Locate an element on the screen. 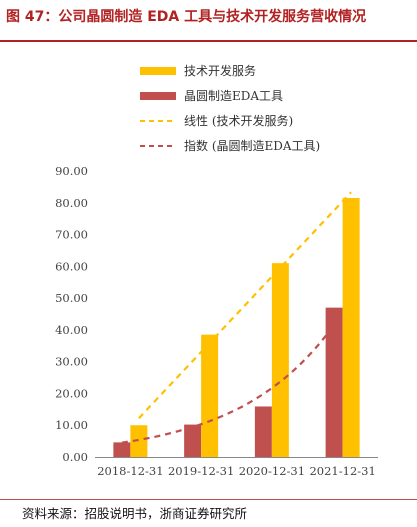 This screenshot has height=527, width=417. y-tick-label: 40.00 is located at coordinates (71, 330).